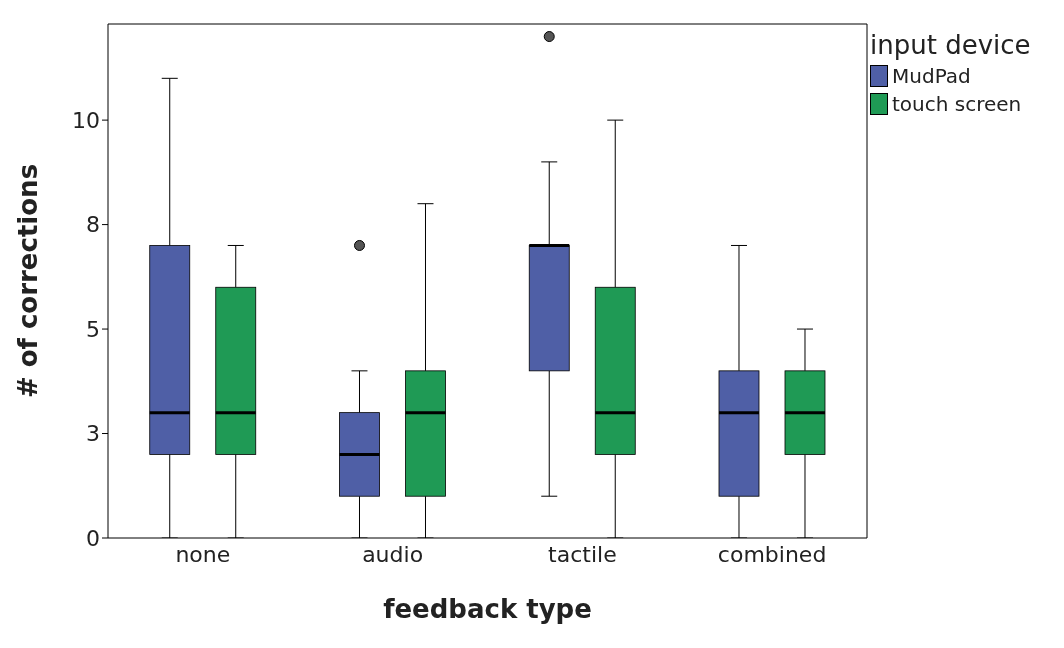 The height and width of the screenshot is (648, 1064). Describe the element at coordinates (93, 434) in the screenshot. I see `y-tick-label: 3` at that location.